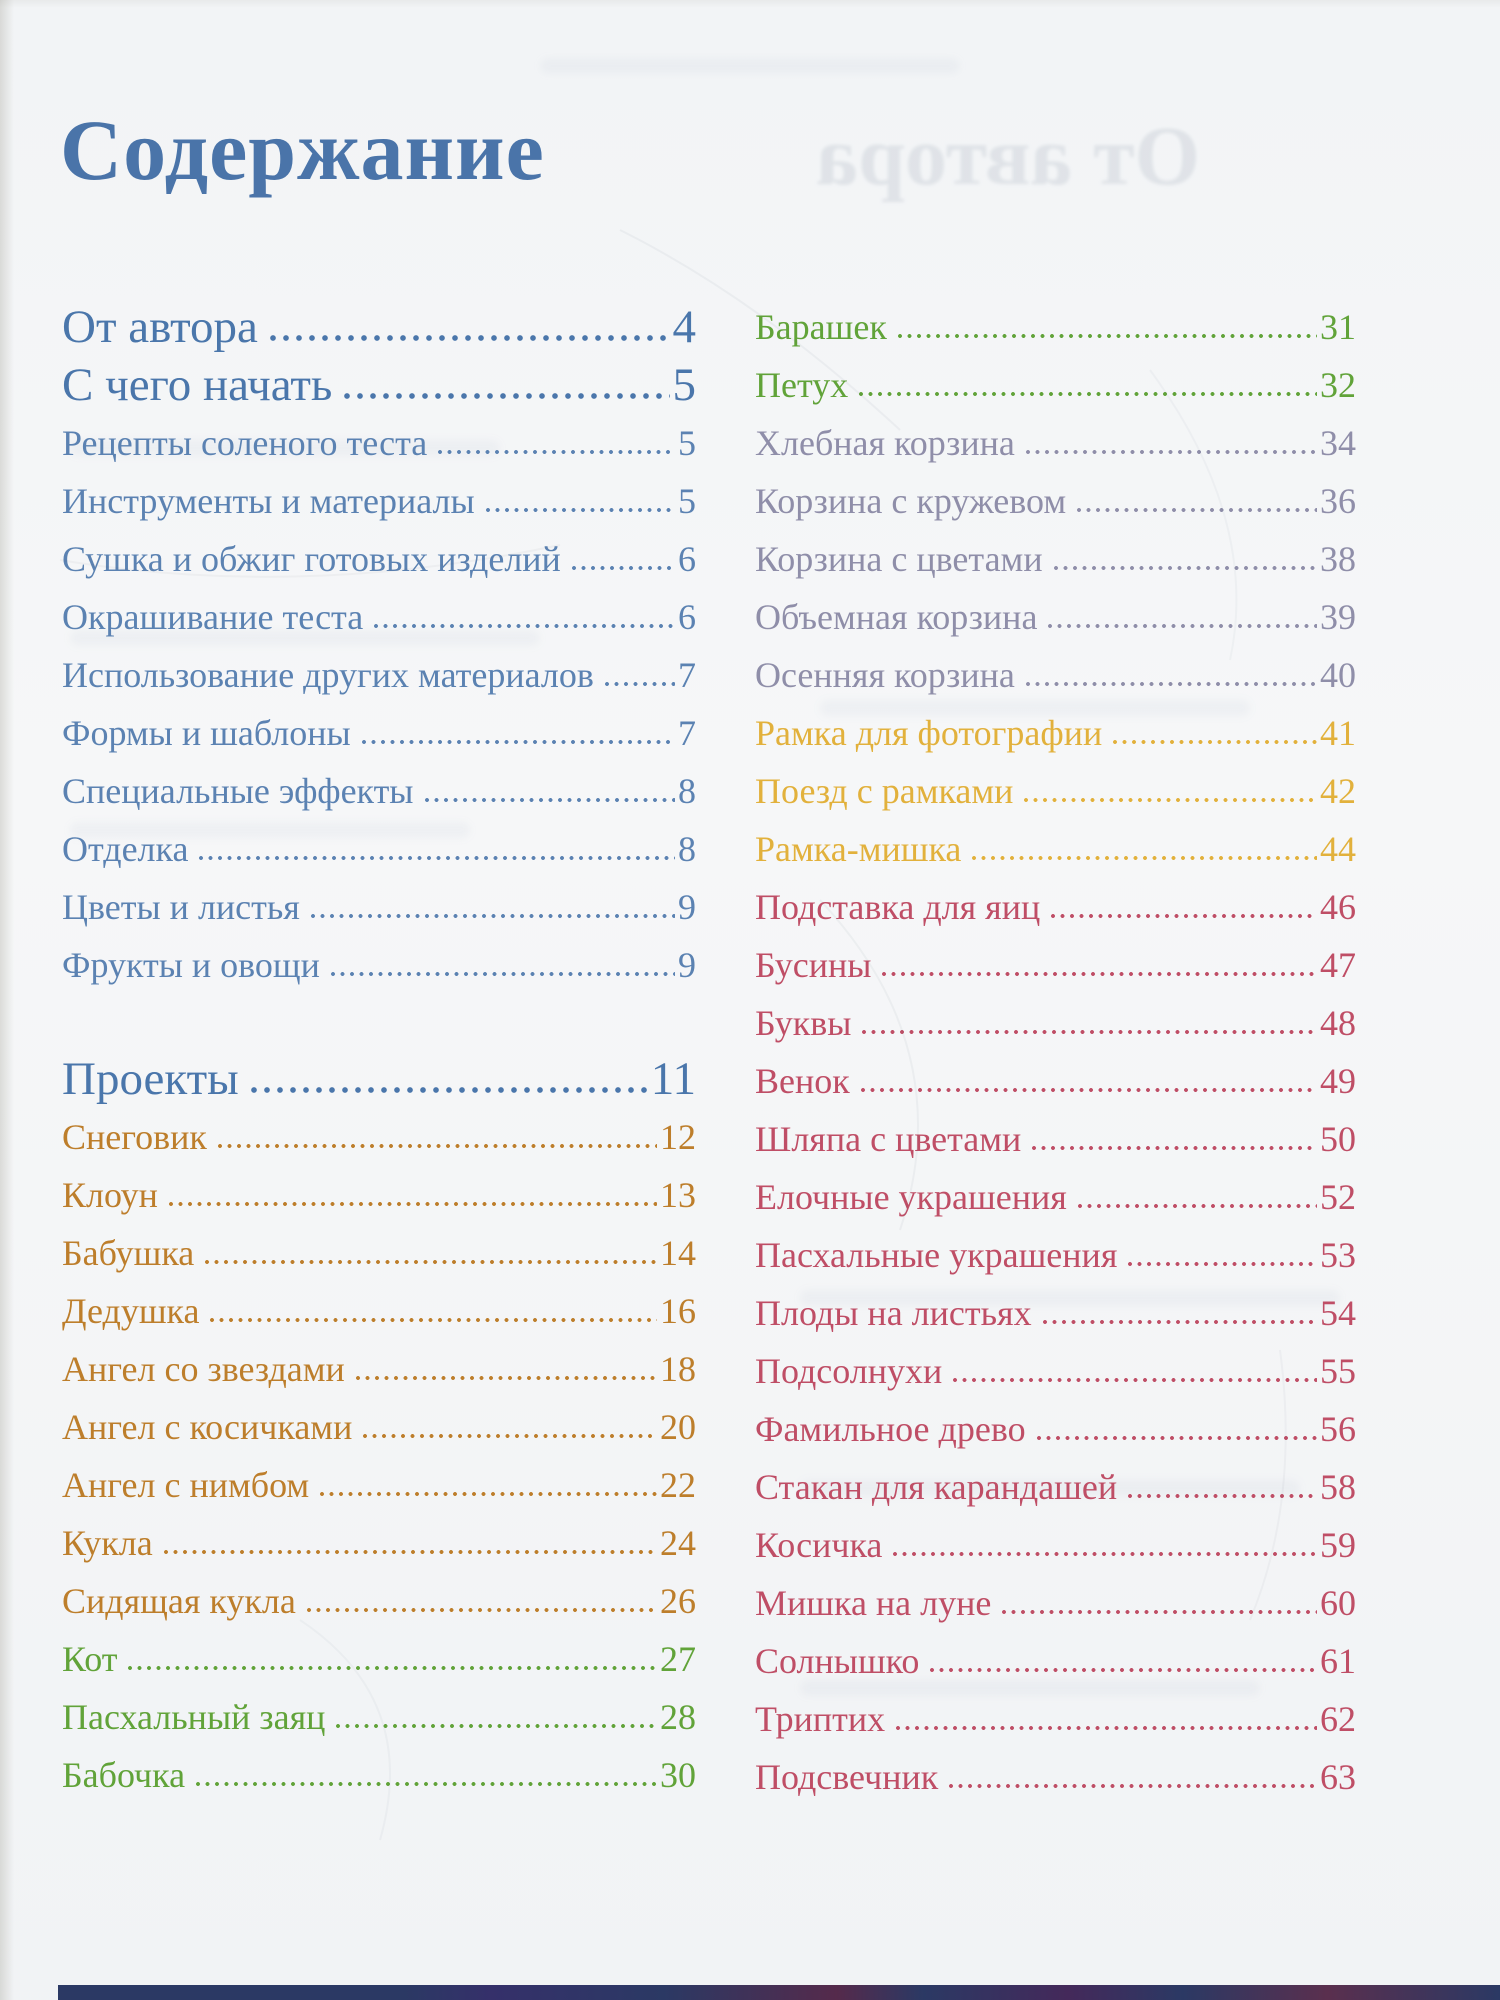 This screenshot has width=1500, height=2000. What do you see at coordinates (1338, 791) in the screenshot?
I see `toc-entry-page: 42` at bounding box center [1338, 791].